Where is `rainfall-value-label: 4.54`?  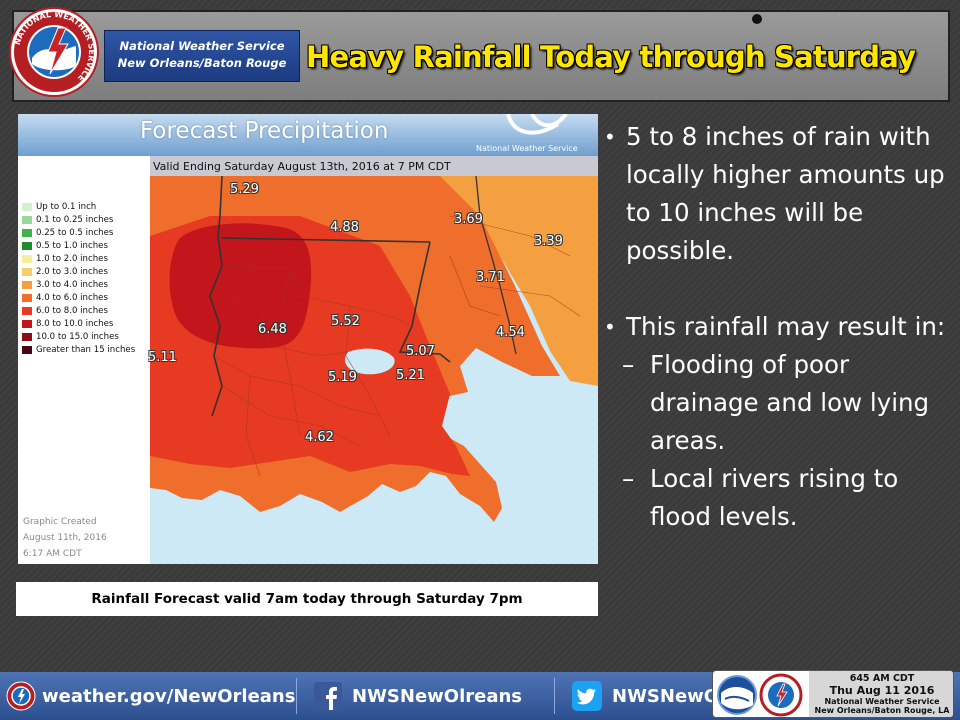 rainfall-value-label: 4.54 is located at coordinates (510, 332).